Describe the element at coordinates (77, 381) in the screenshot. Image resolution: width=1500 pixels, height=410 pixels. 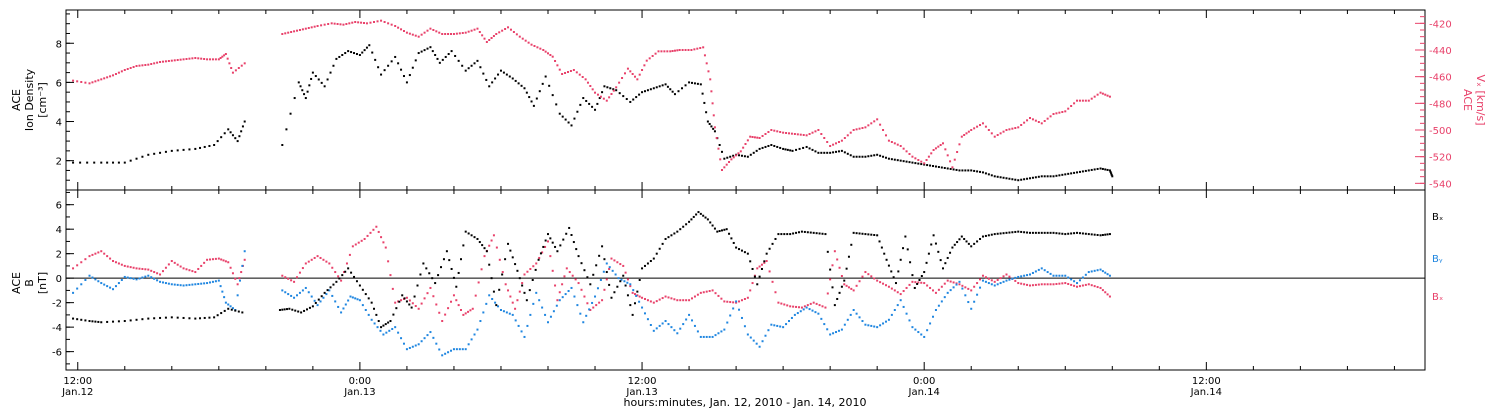
I see `time-tick-label: 12:00` at that location.